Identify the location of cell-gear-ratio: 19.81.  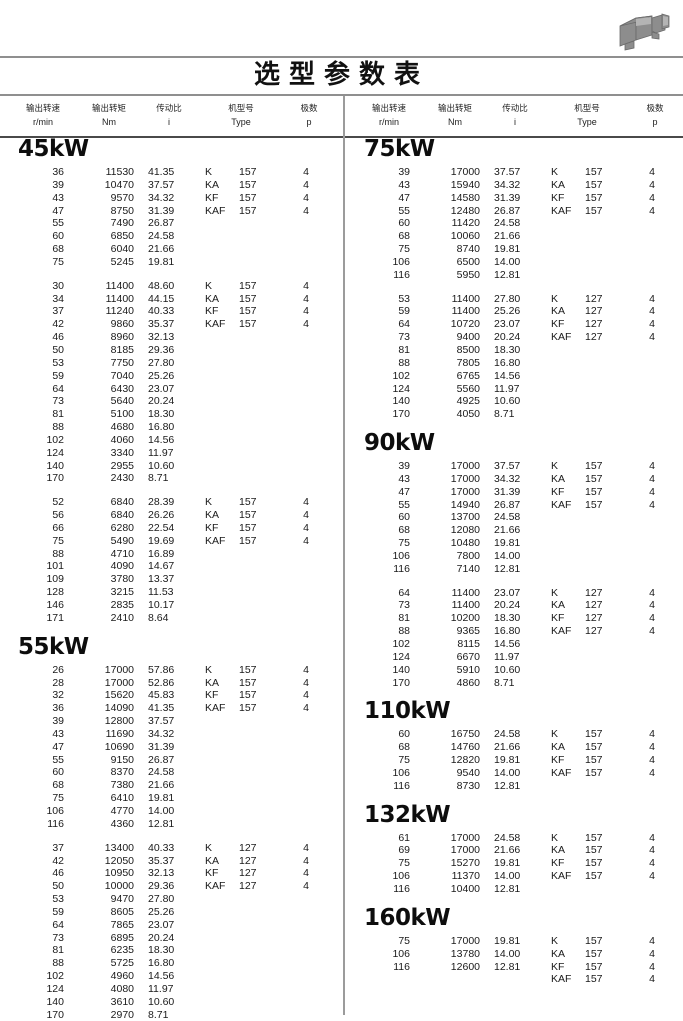
(507, 863).